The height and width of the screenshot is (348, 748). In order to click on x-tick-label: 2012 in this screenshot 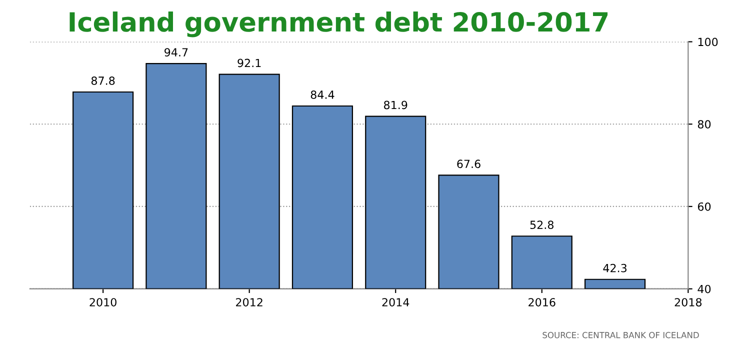, I will do `click(249, 302)`.